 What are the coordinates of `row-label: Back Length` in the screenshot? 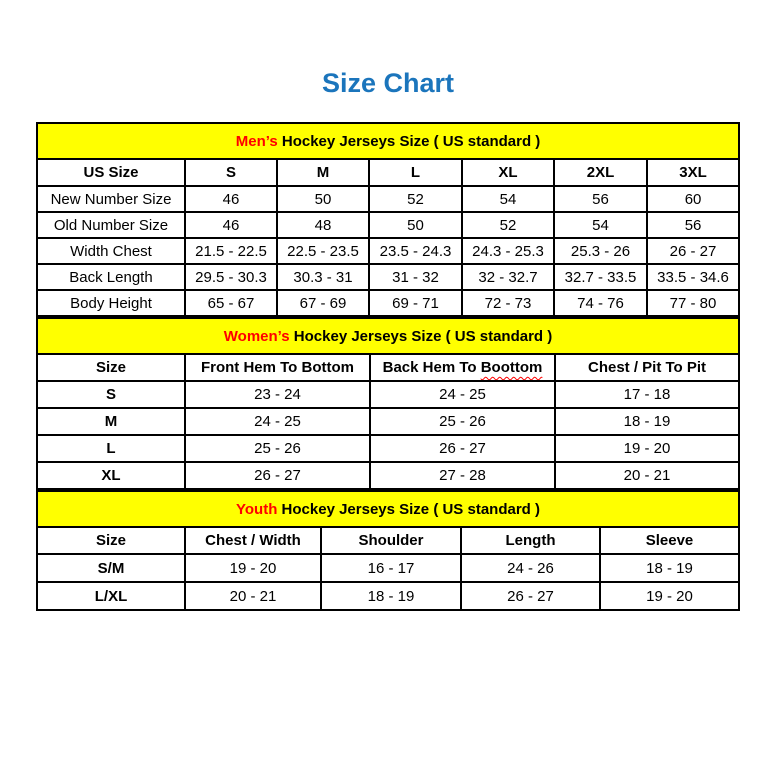 It's located at (111, 277).